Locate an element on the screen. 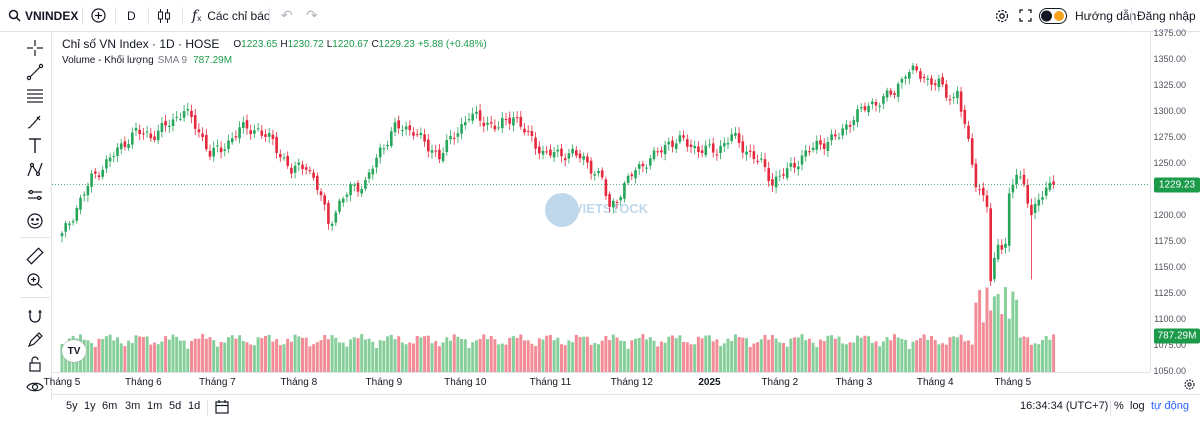 This screenshot has width=1200, height=422. lock-tool is located at coordinates (35, 364).